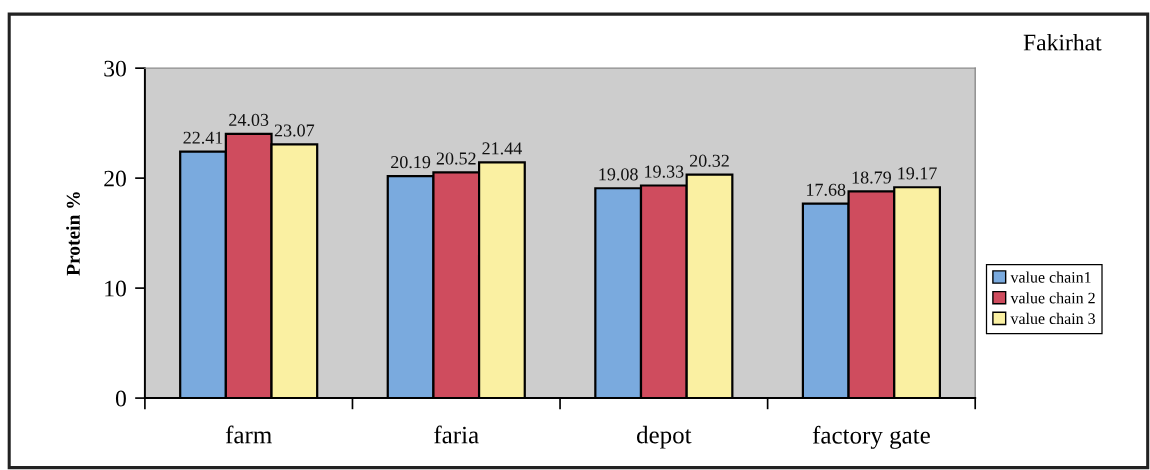 This screenshot has height=470, width=1150. What do you see at coordinates (709, 160) in the screenshot?
I see `data-label: 20.32` at bounding box center [709, 160].